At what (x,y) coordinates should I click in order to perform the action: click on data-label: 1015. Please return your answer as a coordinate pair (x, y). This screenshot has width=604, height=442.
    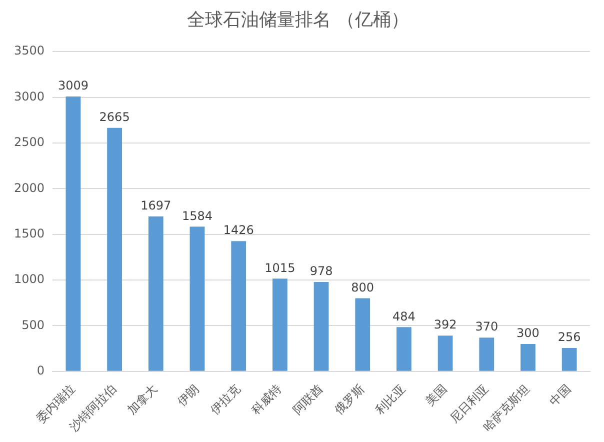
    Looking at the image, I should click on (280, 267).